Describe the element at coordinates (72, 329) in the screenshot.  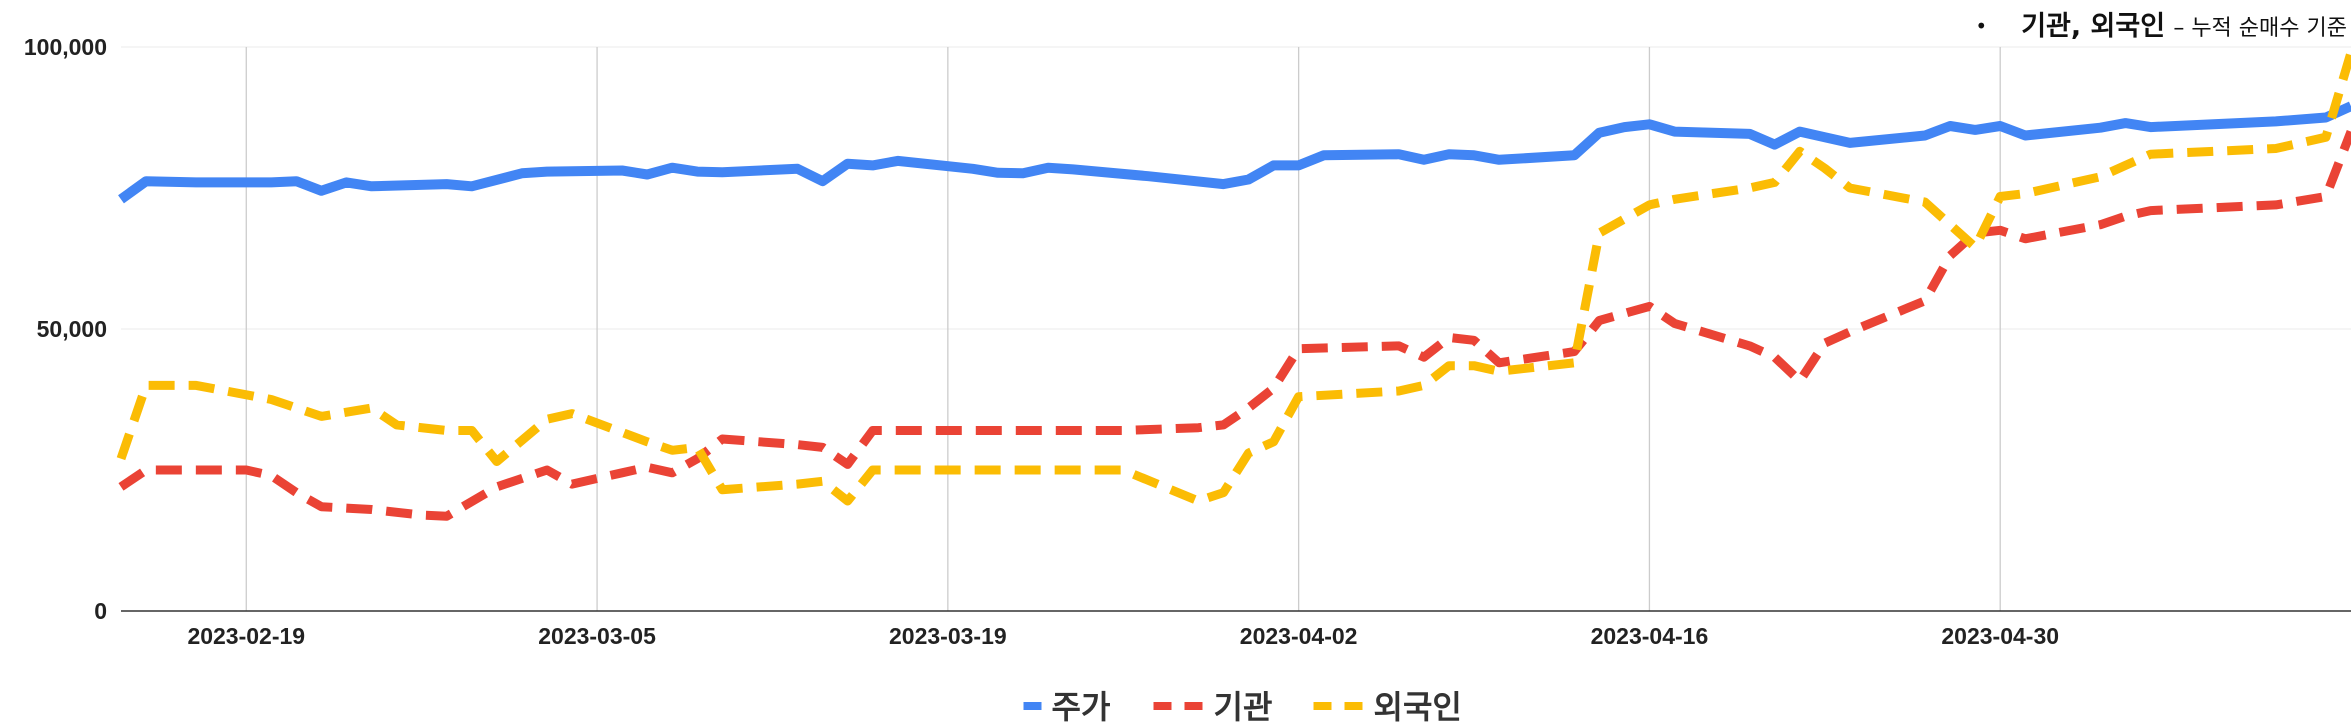
I see `y-tick-label: 50,000` at that location.